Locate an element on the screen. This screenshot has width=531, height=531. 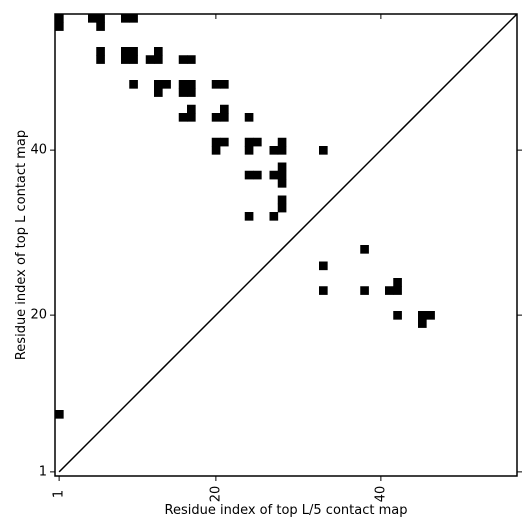
y-axis-label: Residue index of top L contact map is located at coordinates (21, 245).